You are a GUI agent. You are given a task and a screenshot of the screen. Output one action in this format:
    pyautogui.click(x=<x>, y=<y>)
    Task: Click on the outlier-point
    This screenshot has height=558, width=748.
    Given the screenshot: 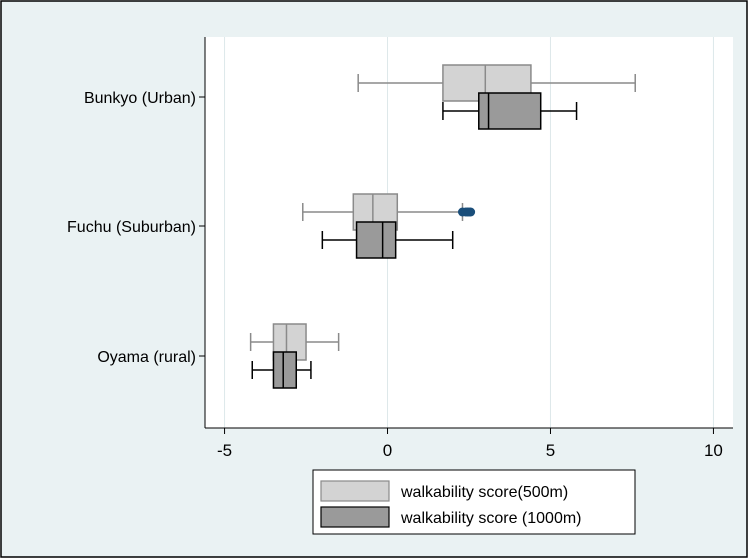 What is the action you would take?
    pyautogui.click(x=471, y=212)
    